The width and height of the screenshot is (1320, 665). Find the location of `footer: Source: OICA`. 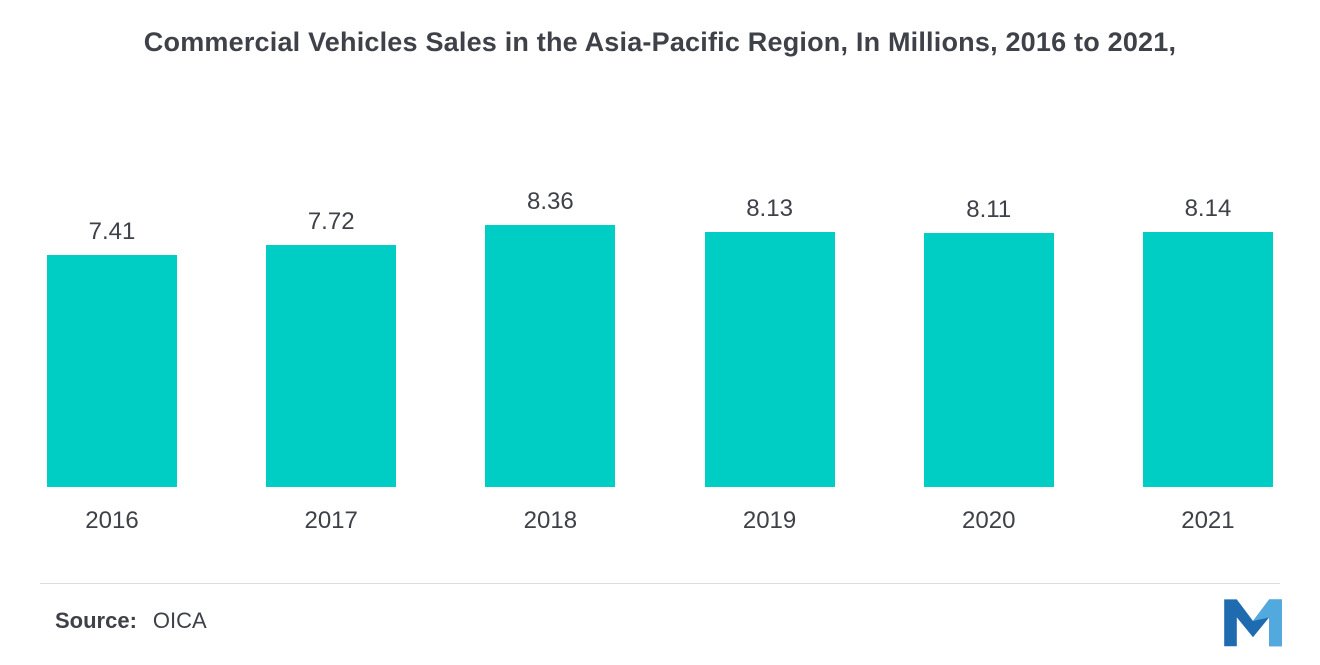

footer: Source: OICA is located at coordinates (660, 616).